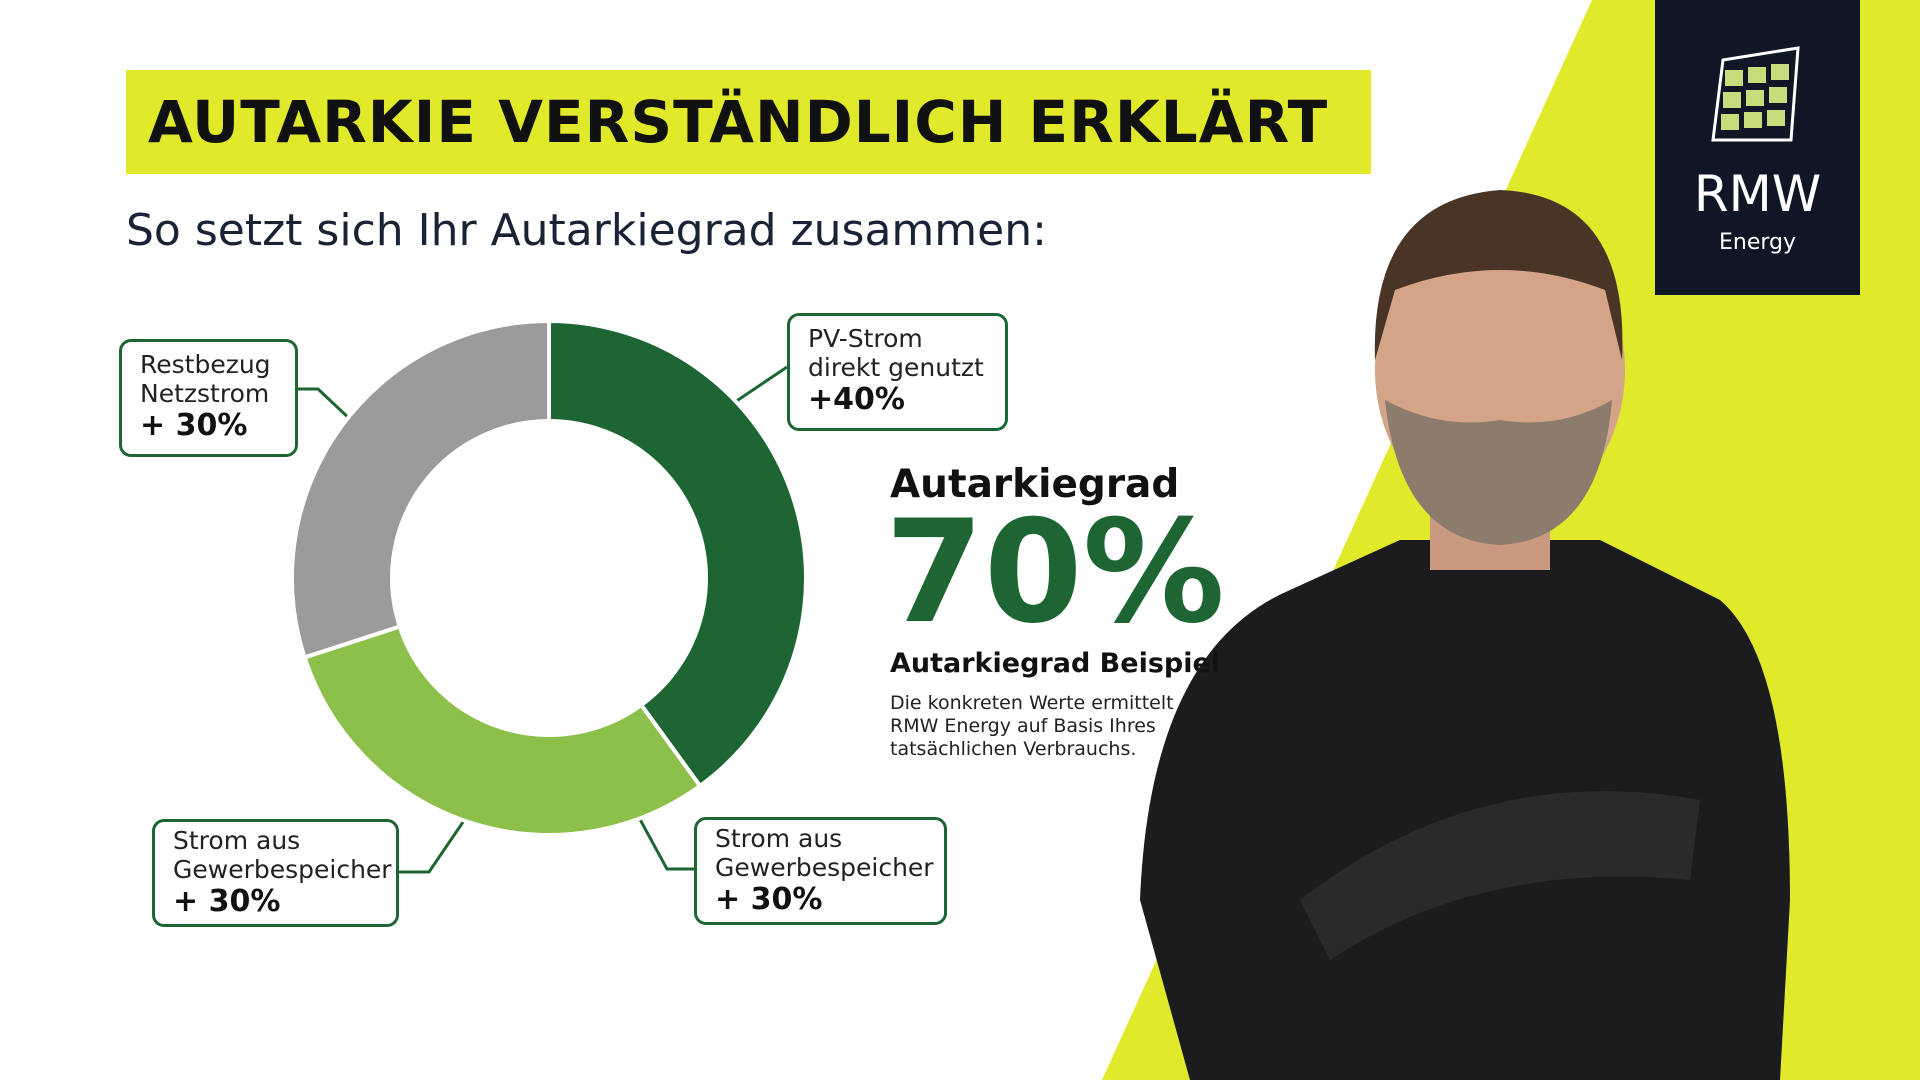 Image resolution: width=1920 pixels, height=1080 pixels. I want to click on logo-name: RMW, so click(1757, 194).